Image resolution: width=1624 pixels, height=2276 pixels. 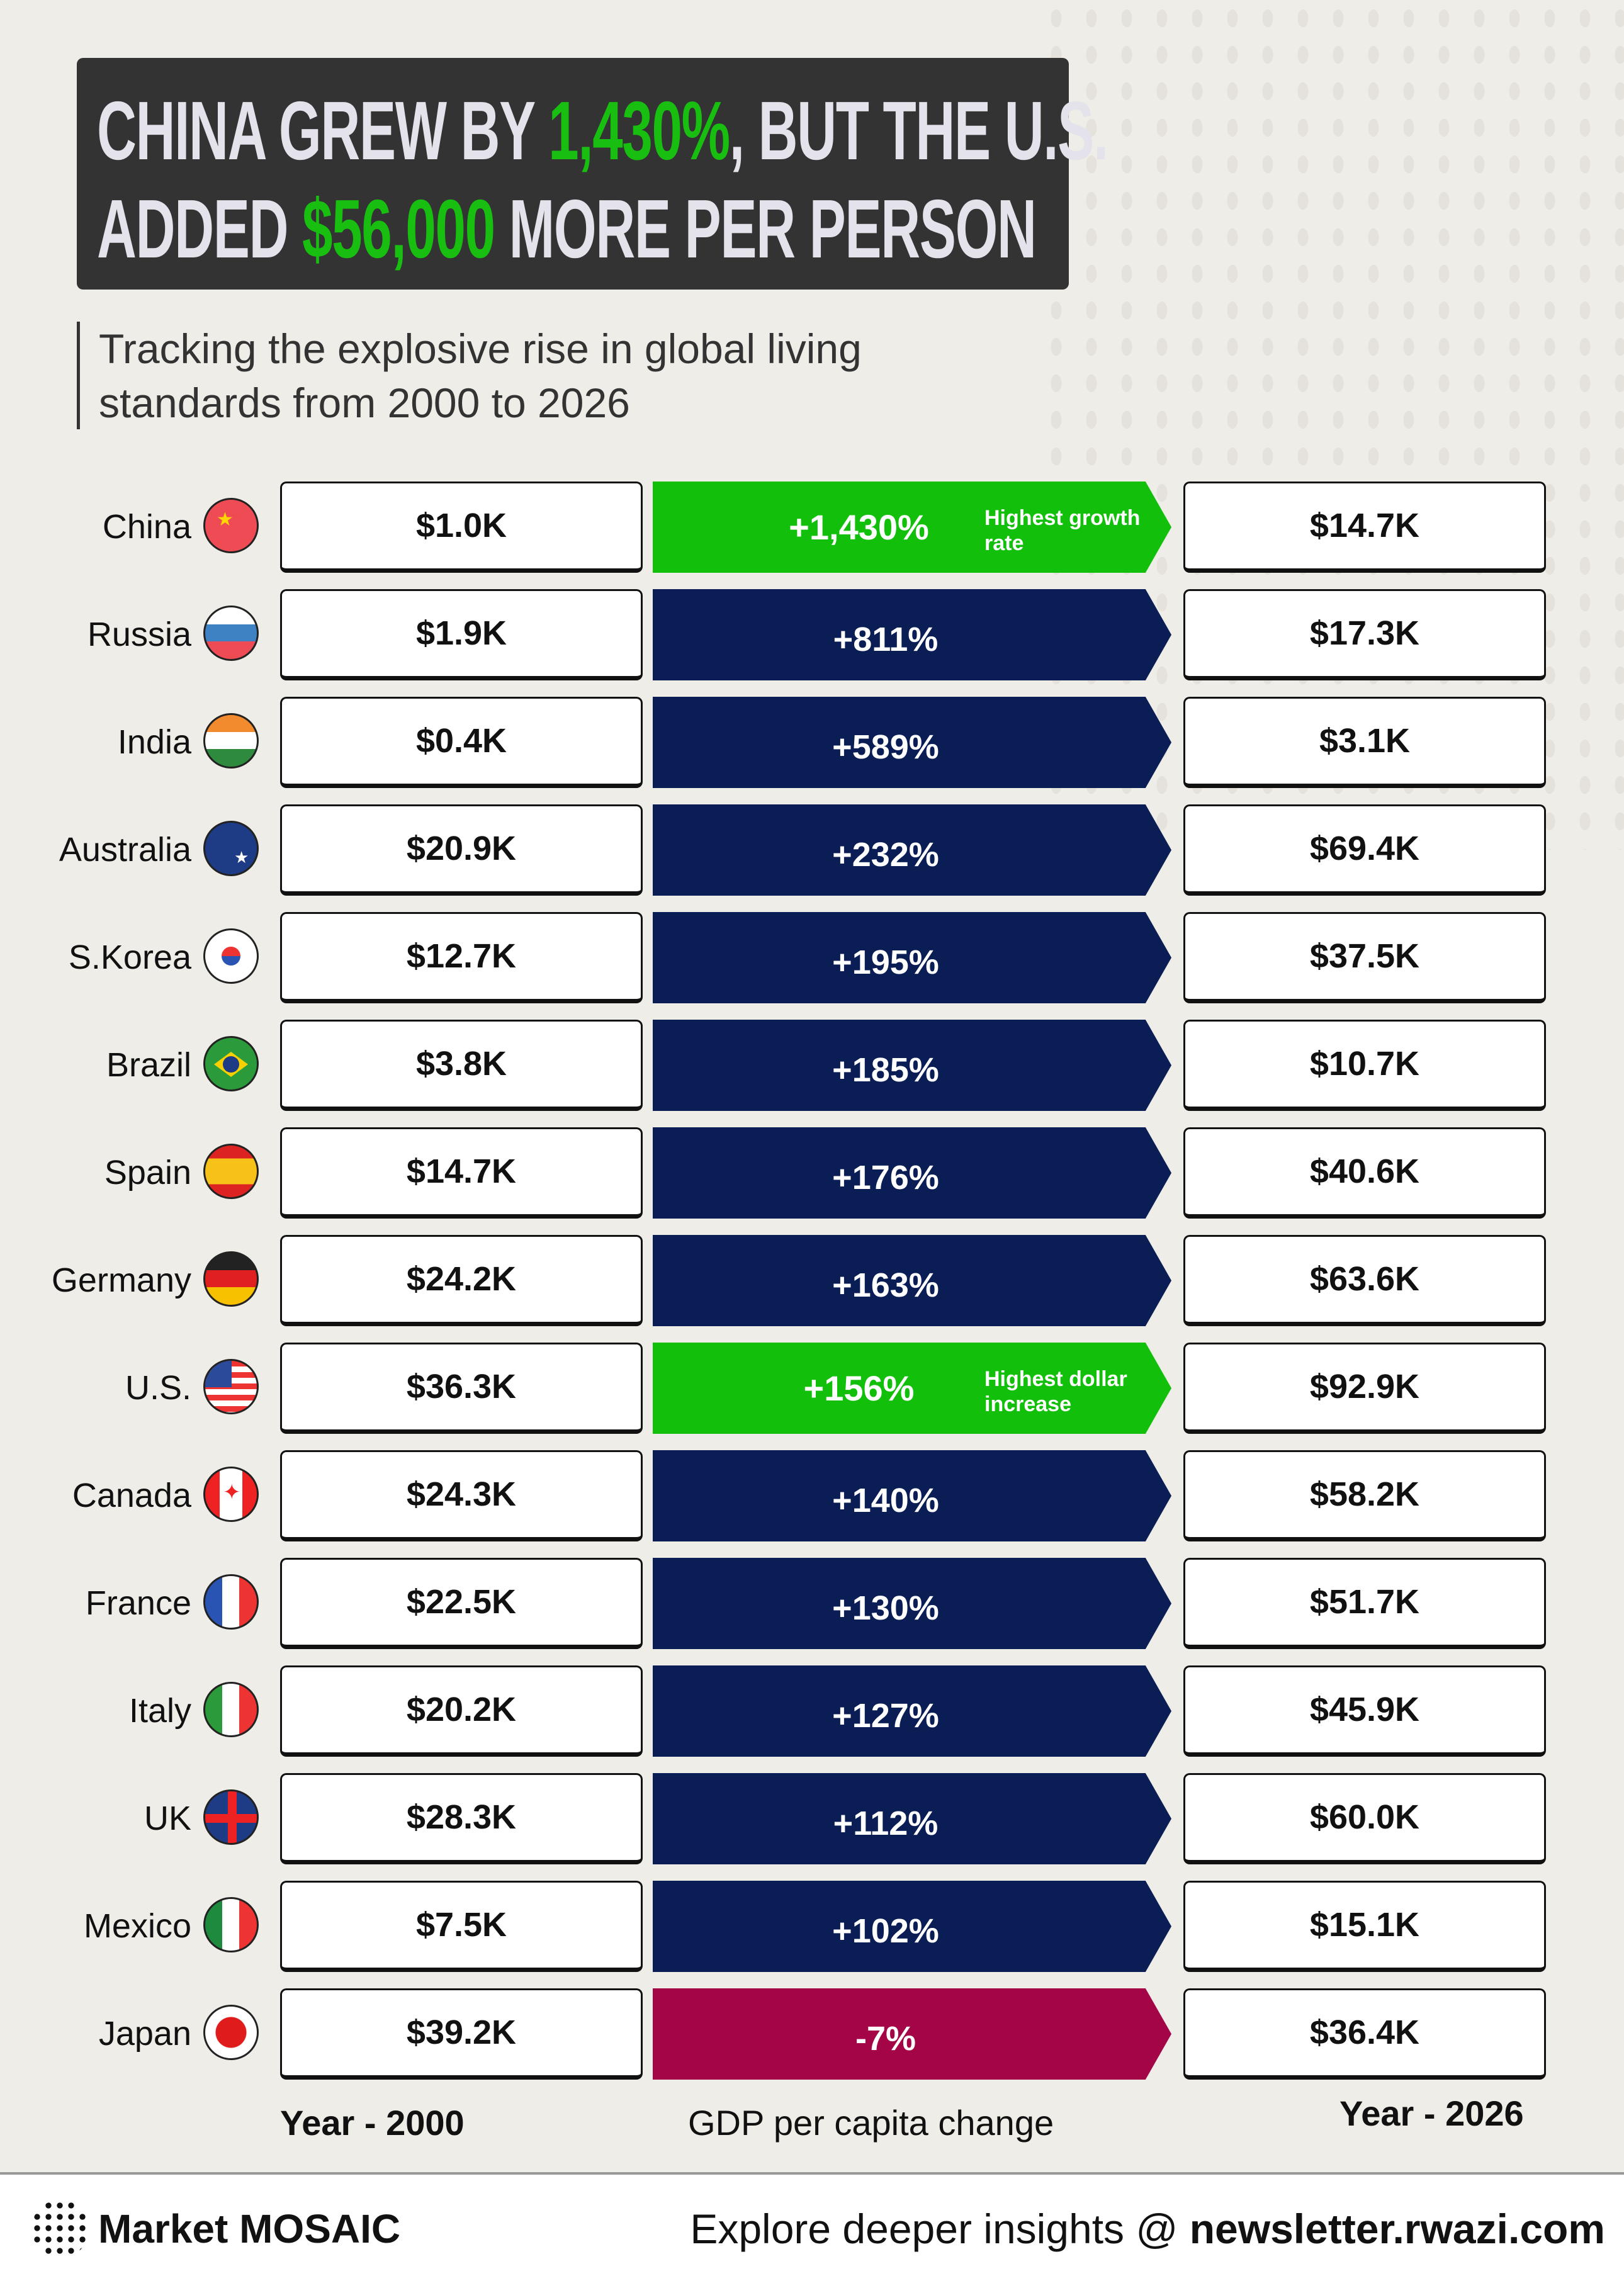 I want to click on table-row: Germany $24.2K +163% $63.6K, so click(x=812, y=1280).